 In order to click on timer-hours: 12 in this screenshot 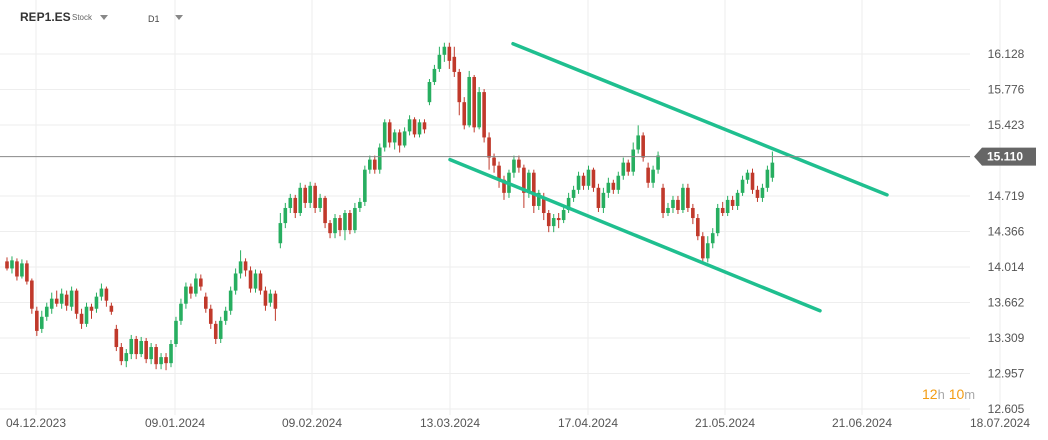, I will do `click(930, 394)`.